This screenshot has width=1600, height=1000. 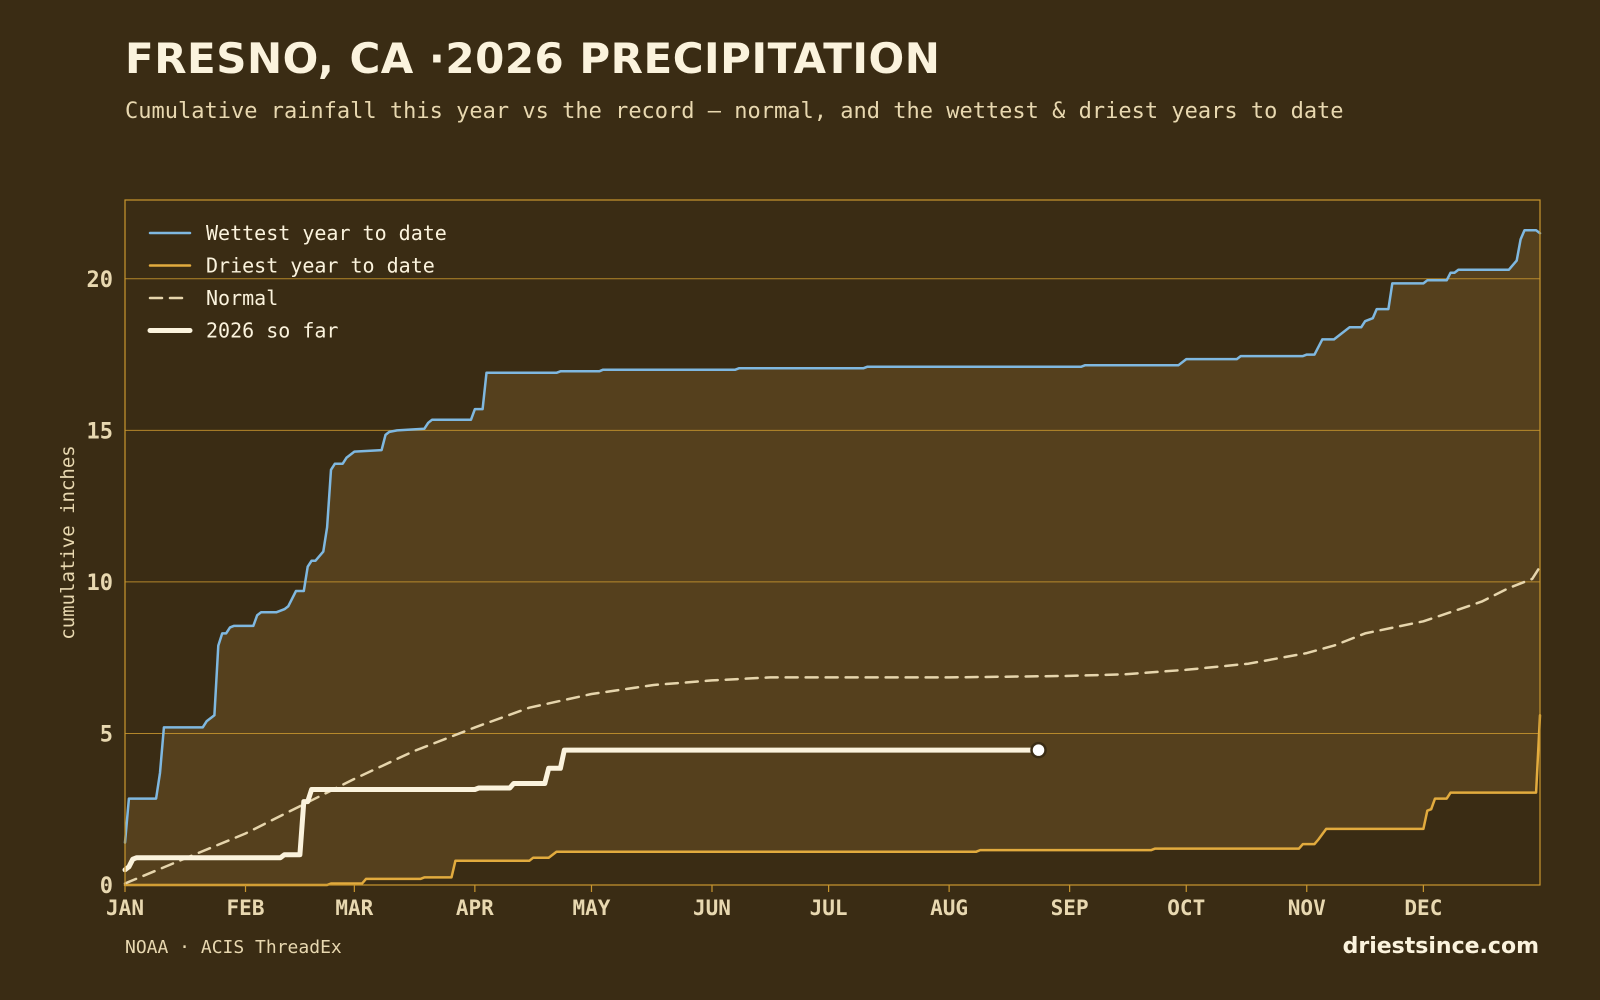 What do you see at coordinates (1423, 908) in the screenshot?
I see `x-tick-label: DEC` at bounding box center [1423, 908].